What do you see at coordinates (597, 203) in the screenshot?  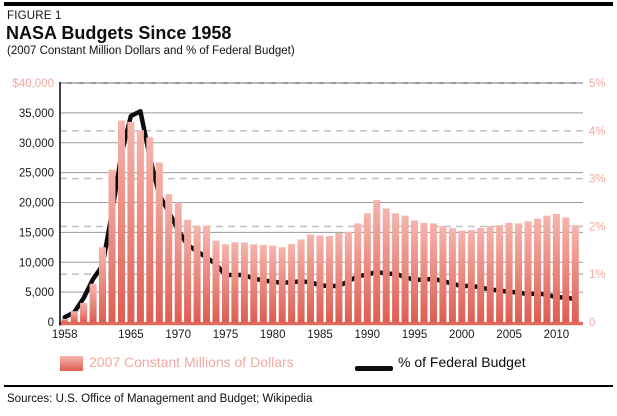 I see `y-axis-right-labels: 5% 4% 3% 2% 1% 0` at bounding box center [597, 203].